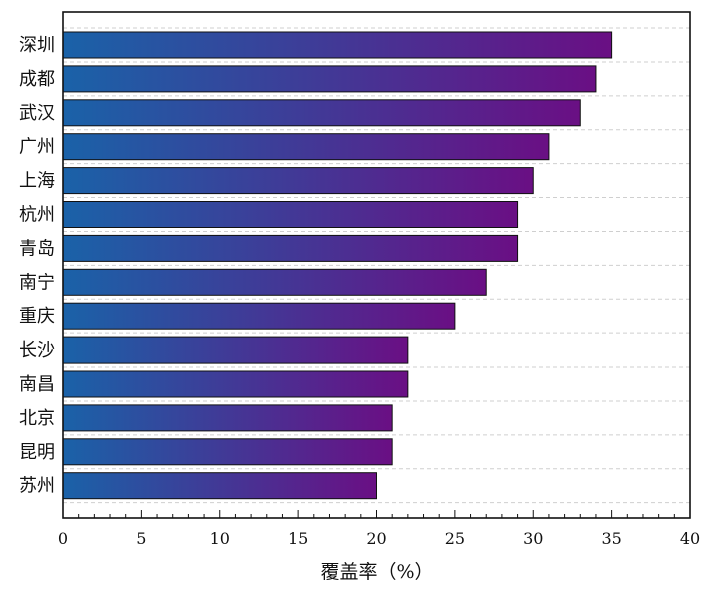  I want to click on x-tick-label: 10, so click(220, 538).